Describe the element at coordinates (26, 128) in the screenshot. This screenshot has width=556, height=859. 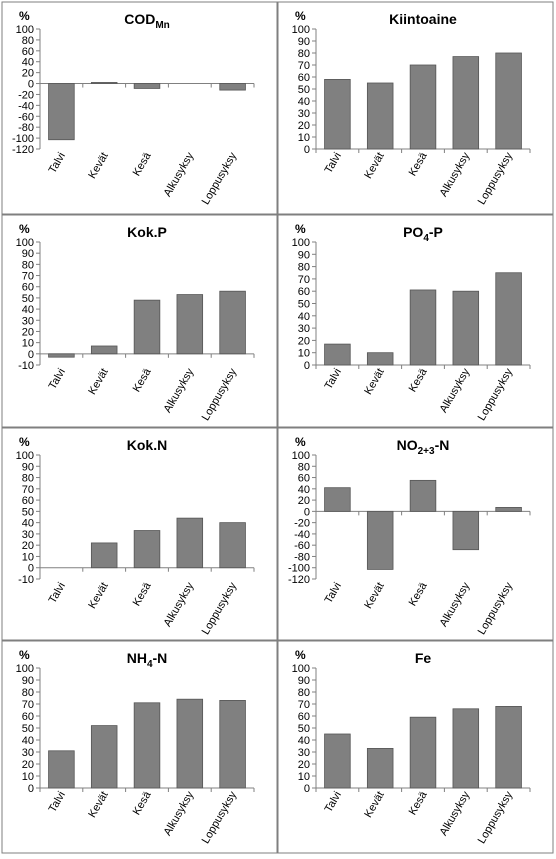
I see `y-tick-label: -80` at that location.